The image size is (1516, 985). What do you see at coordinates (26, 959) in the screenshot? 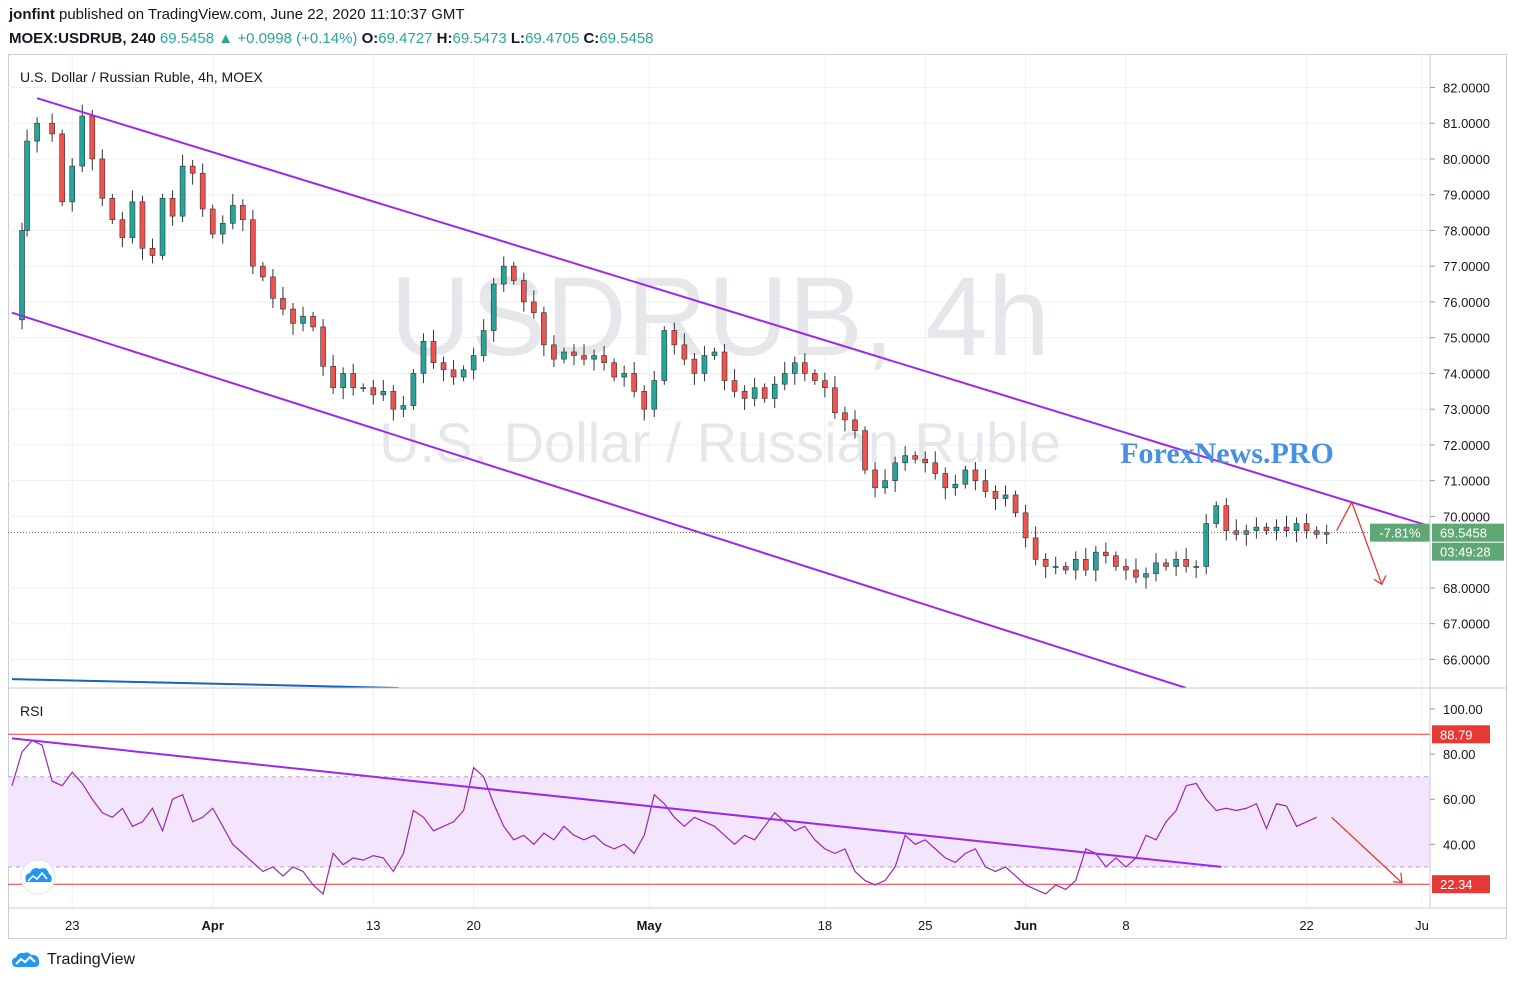
I see `tradingview-cloud-icon` at bounding box center [26, 959].